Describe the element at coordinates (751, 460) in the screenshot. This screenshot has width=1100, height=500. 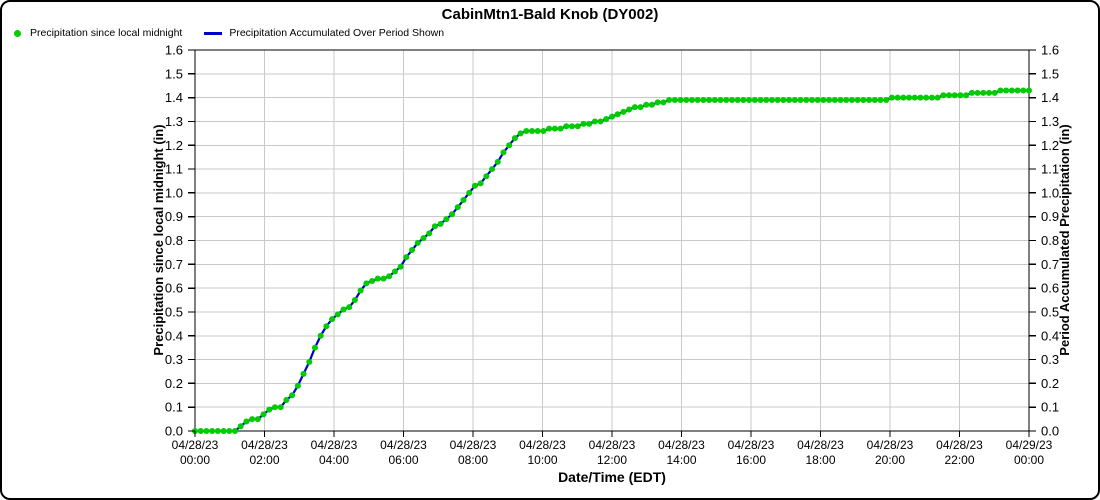
I see `svg-text: 16:00` at that location.